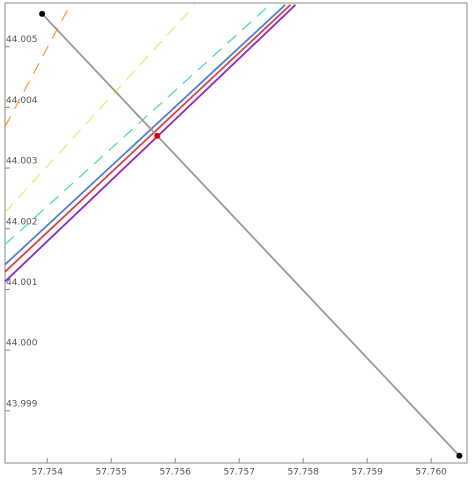  Describe the element at coordinates (22, 101) in the screenshot. I see `y-tick-label: 44.004` at that location.